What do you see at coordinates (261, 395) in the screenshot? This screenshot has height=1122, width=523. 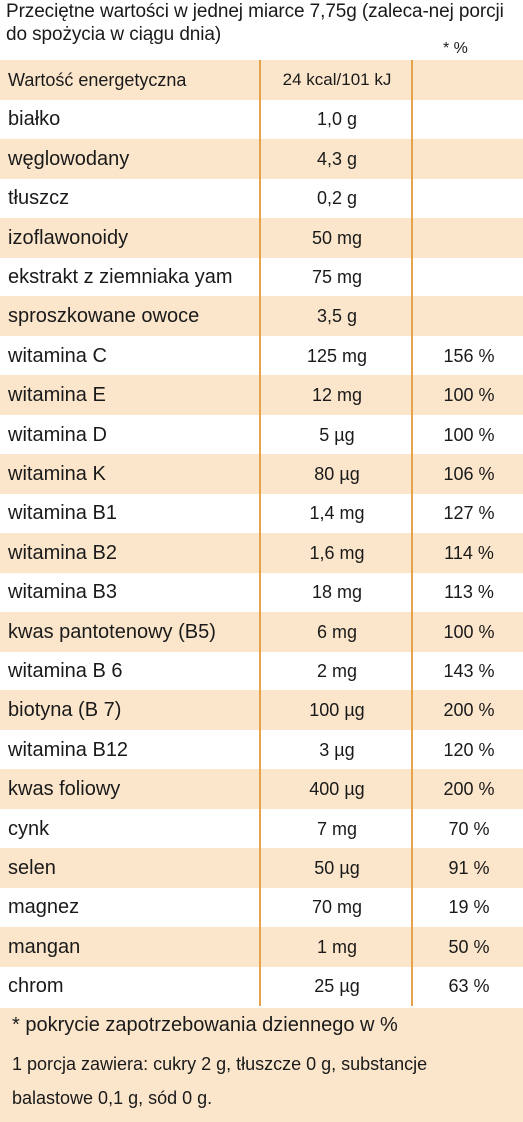 I see `table-row: witamina E 12 mg 100 %` at bounding box center [261, 395].